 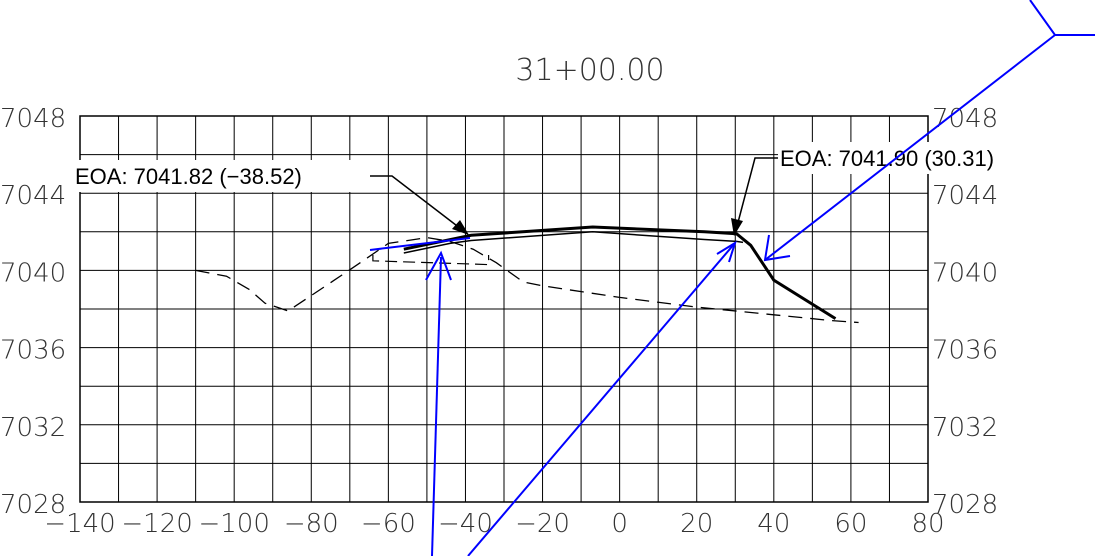 I want to click on left-callout-box, so click(x=222, y=176).